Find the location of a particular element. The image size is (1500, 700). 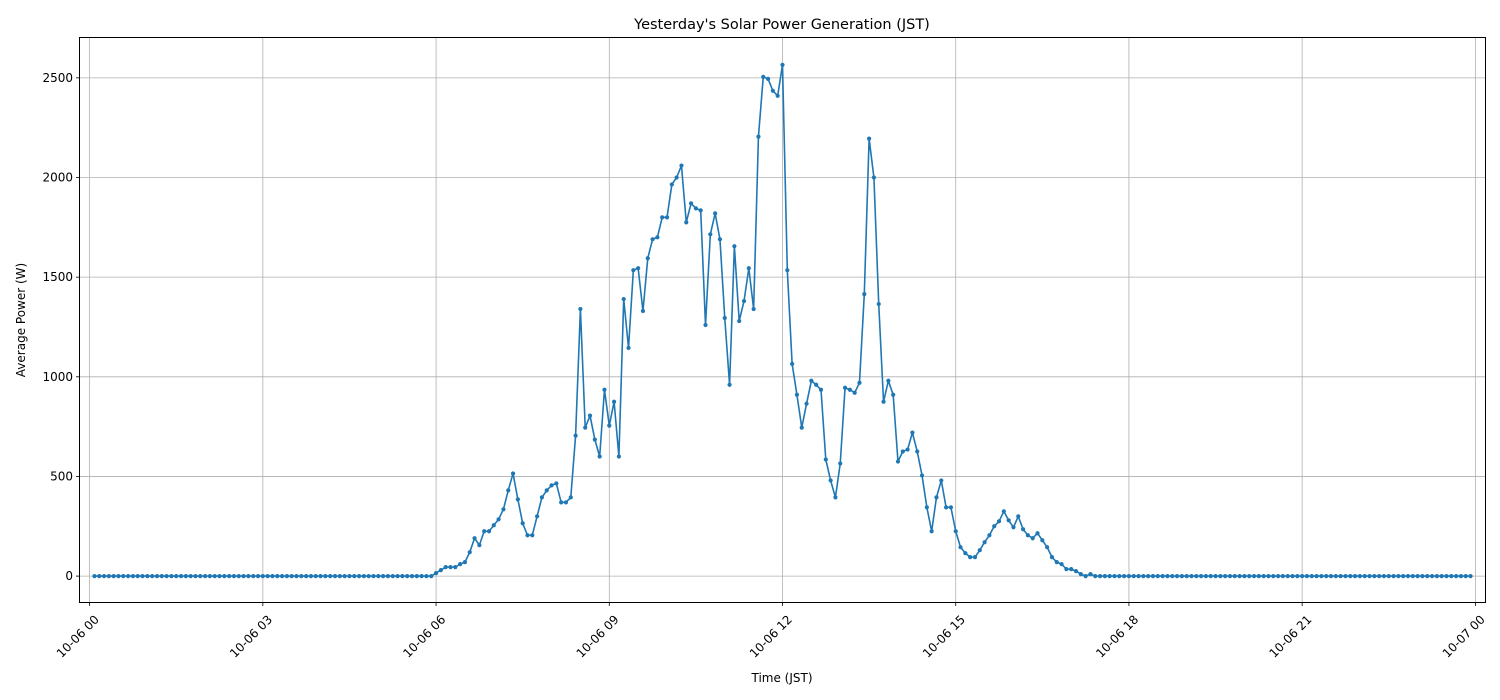

y-tick-label: 1000 is located at coordinates (57, 377).